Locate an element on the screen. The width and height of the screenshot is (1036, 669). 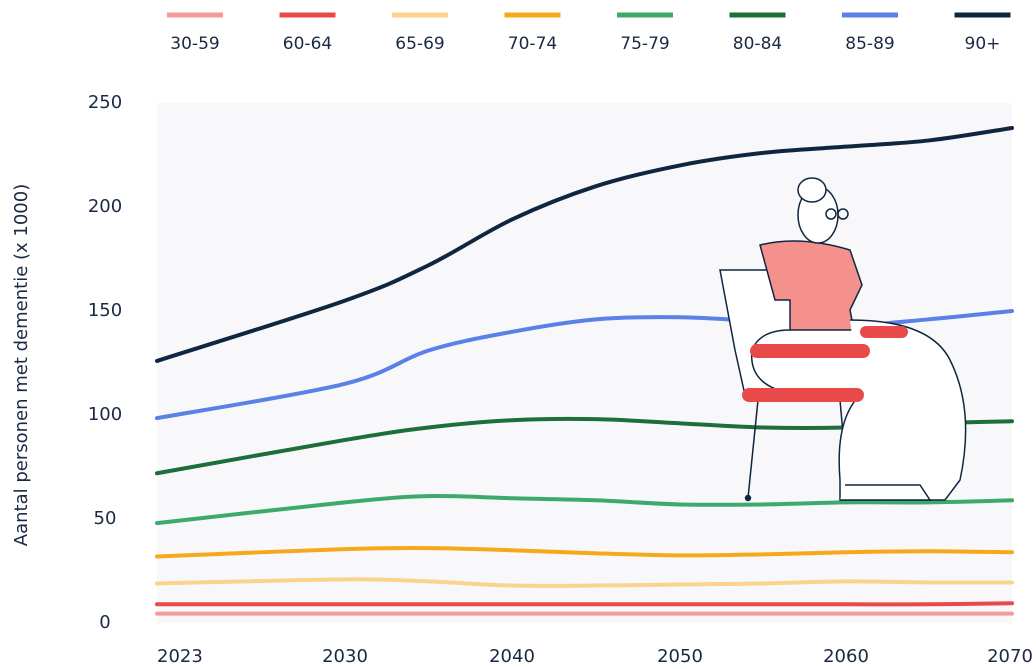
y-tick-label: 0 is located at coordinates (104, 622).